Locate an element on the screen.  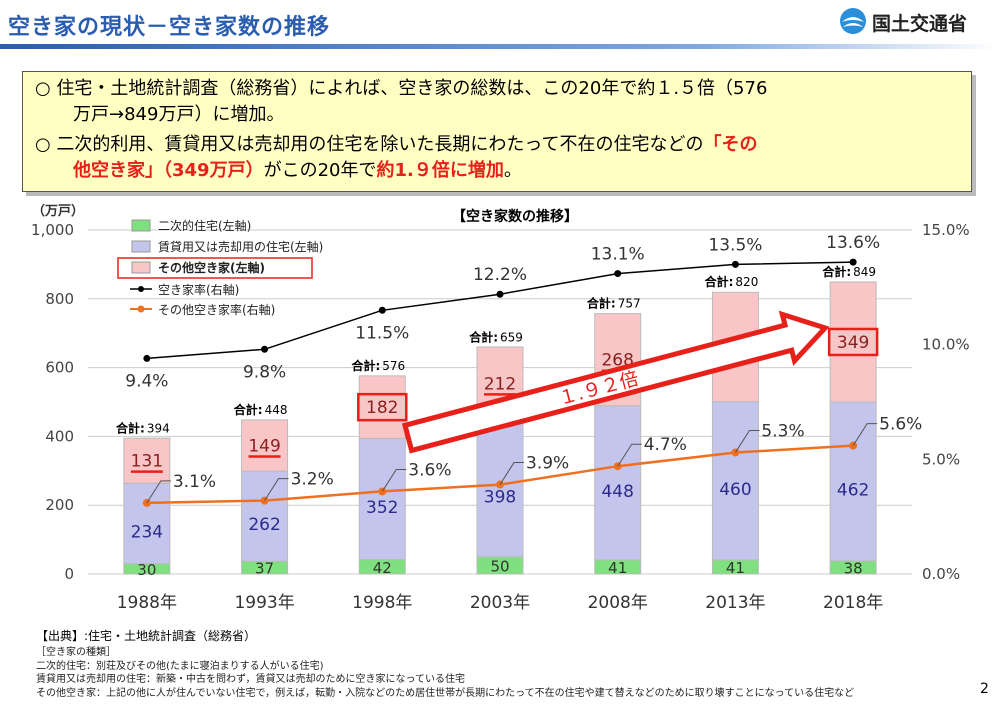
x-axis-label: 1993年 is located at coordinates (264, 603).